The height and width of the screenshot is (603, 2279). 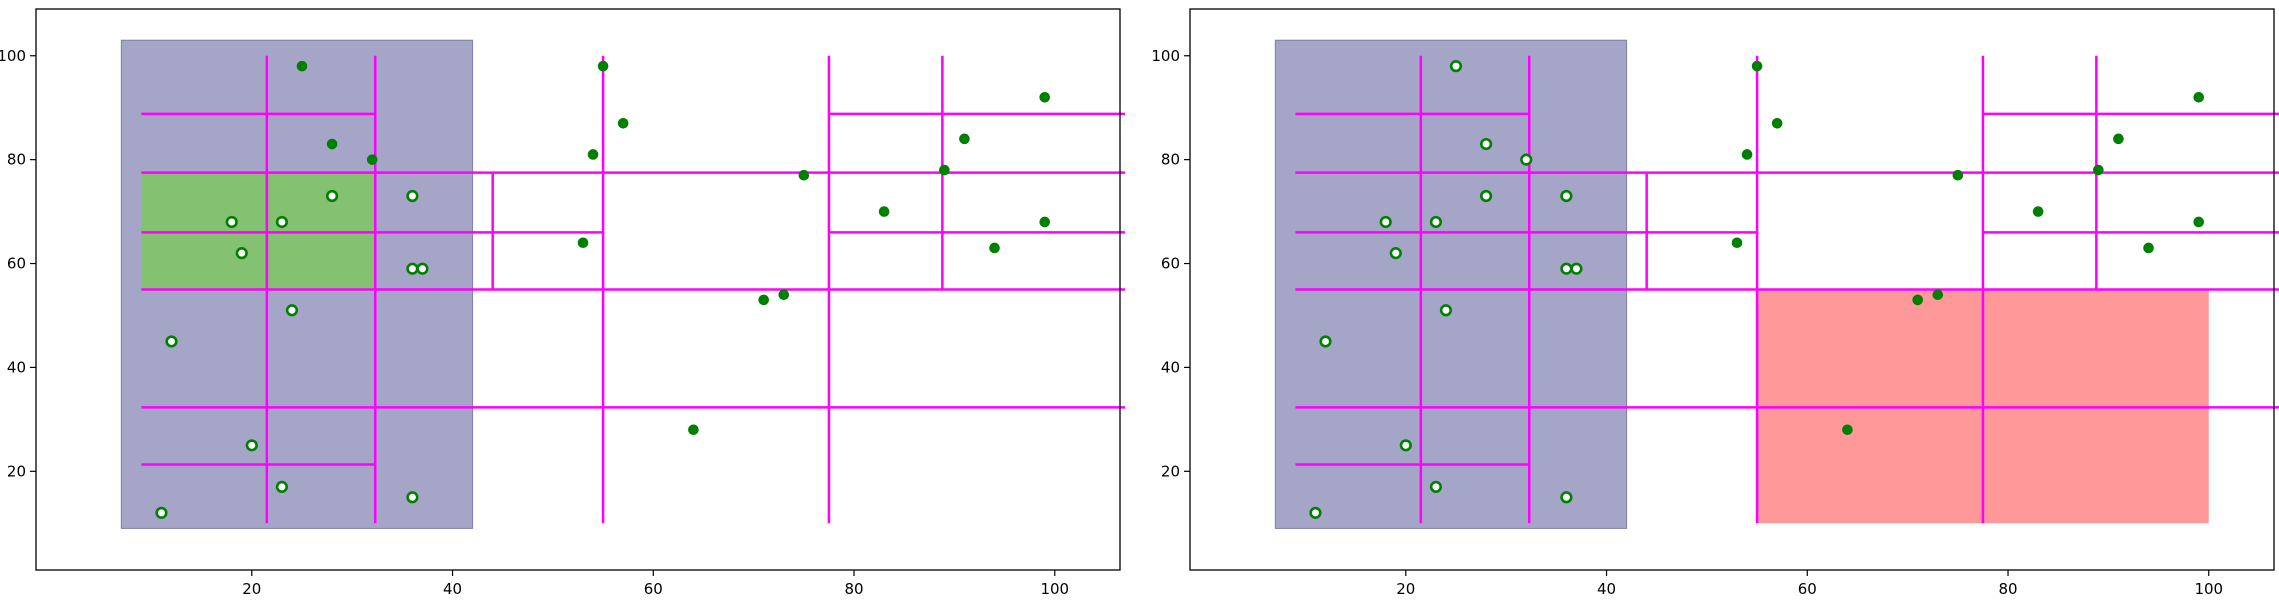 I want to click on query-rectangle, so click(x=1451, y=284).